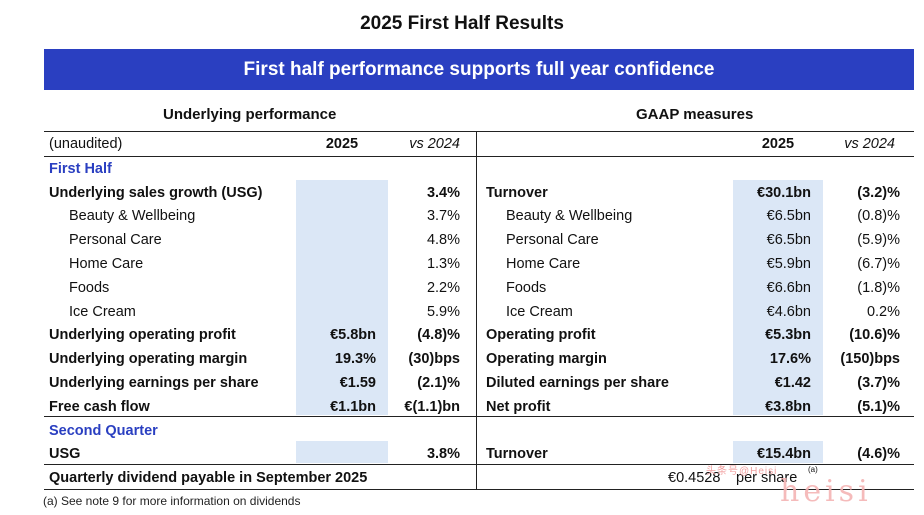 This screenshot has height=515, width=924. I want to click on dividend-unit: per share, so click(767, 477).